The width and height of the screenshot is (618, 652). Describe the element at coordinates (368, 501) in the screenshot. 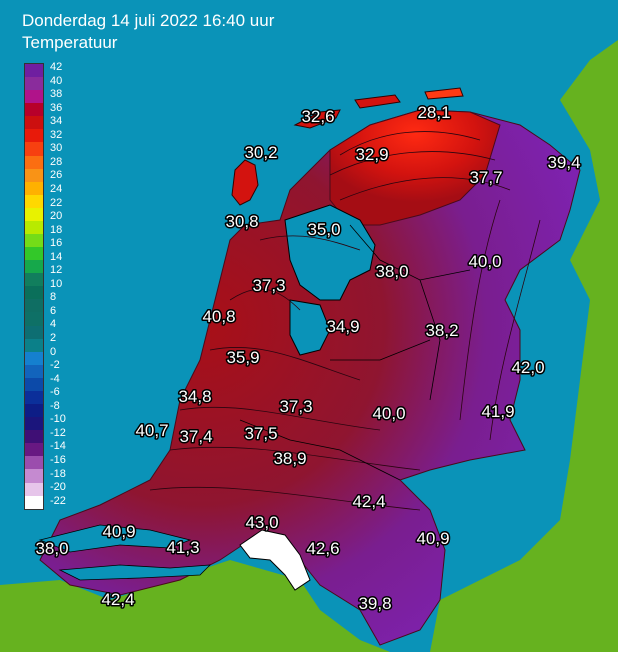

I see `label-424a: 42,4` at that location.